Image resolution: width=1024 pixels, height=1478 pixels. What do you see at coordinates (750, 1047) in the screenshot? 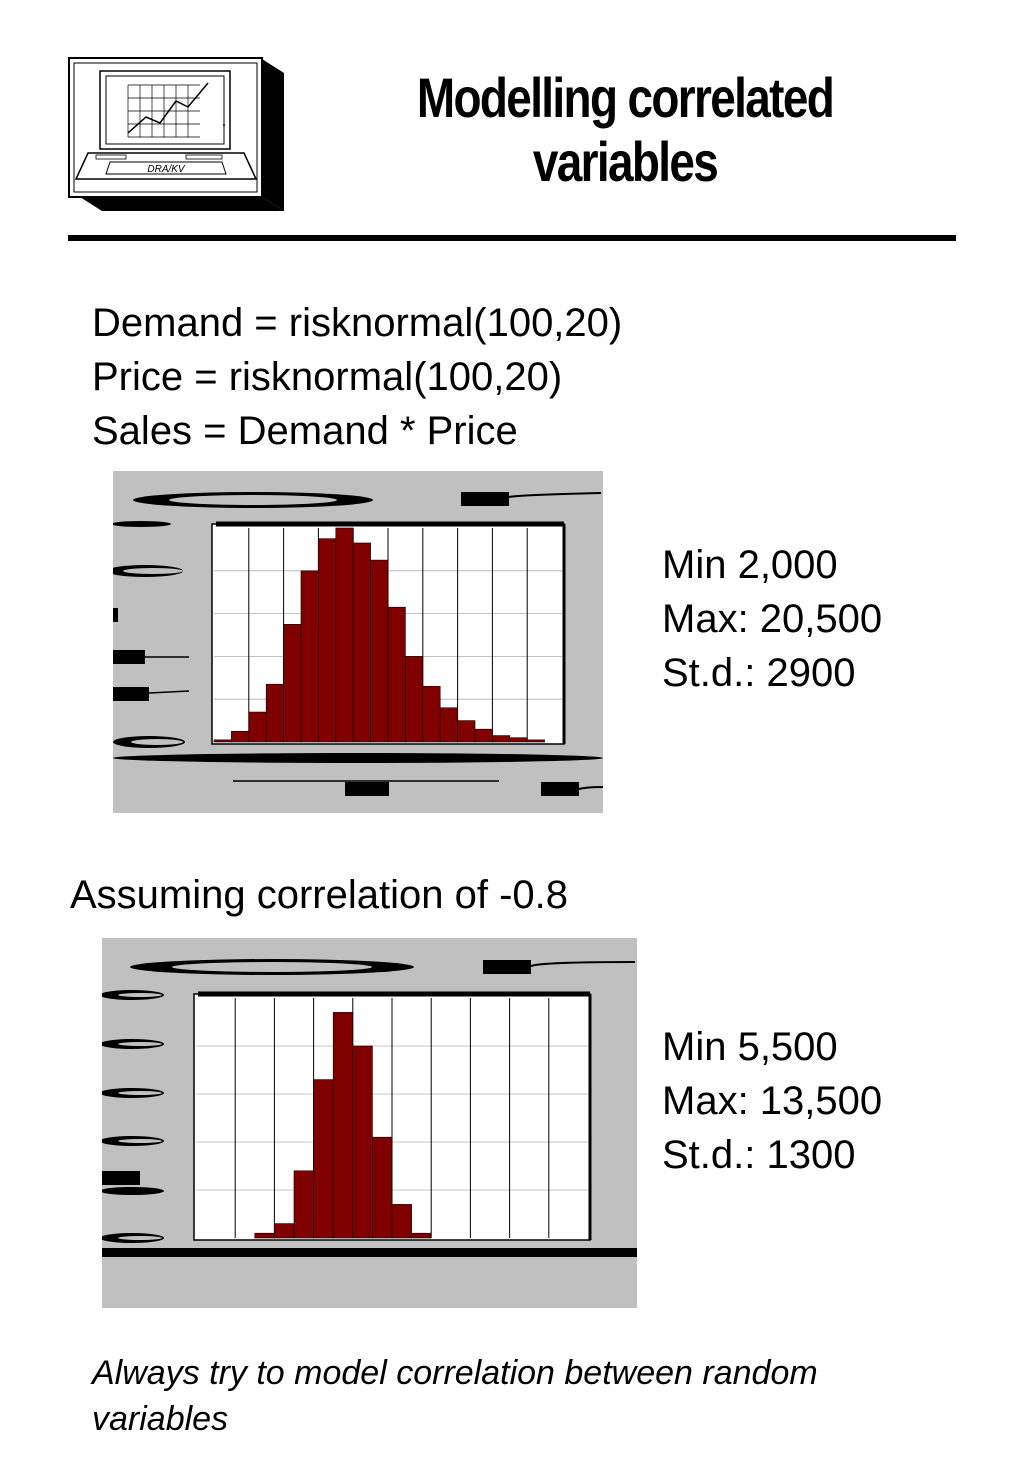
I see `stat-min-bottom: Min 5,500` at bounding box center [750, 1047].